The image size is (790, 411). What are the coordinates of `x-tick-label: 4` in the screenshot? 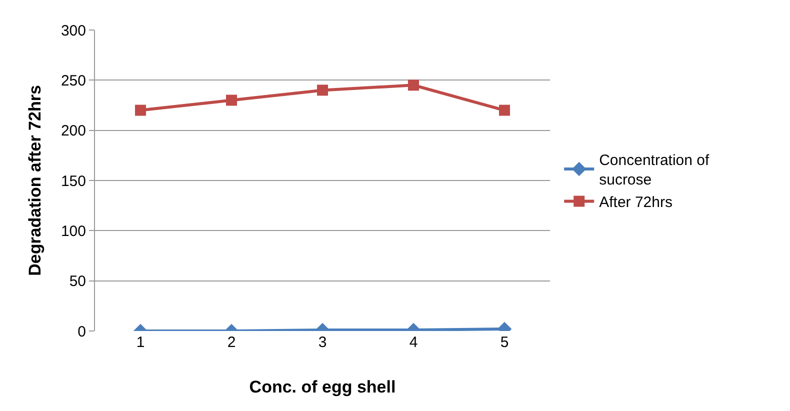 It's located at (413, 342).